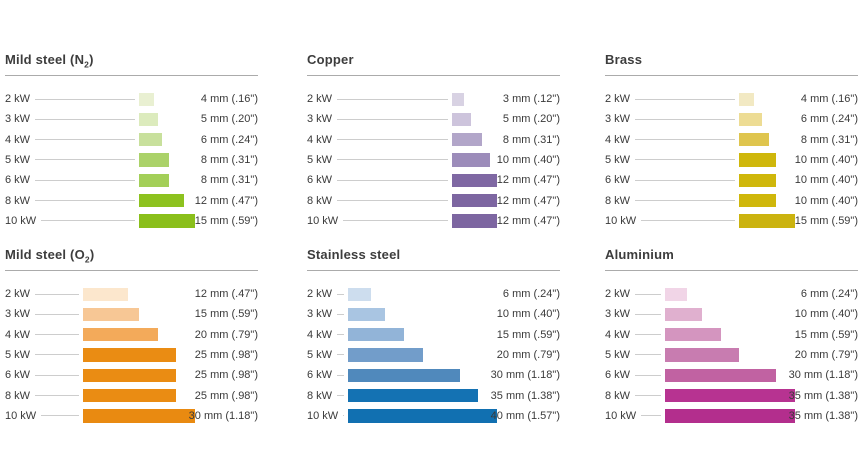  I want to click on chart-row: 2 kW 12 mm (.47"), so click(131, 294).